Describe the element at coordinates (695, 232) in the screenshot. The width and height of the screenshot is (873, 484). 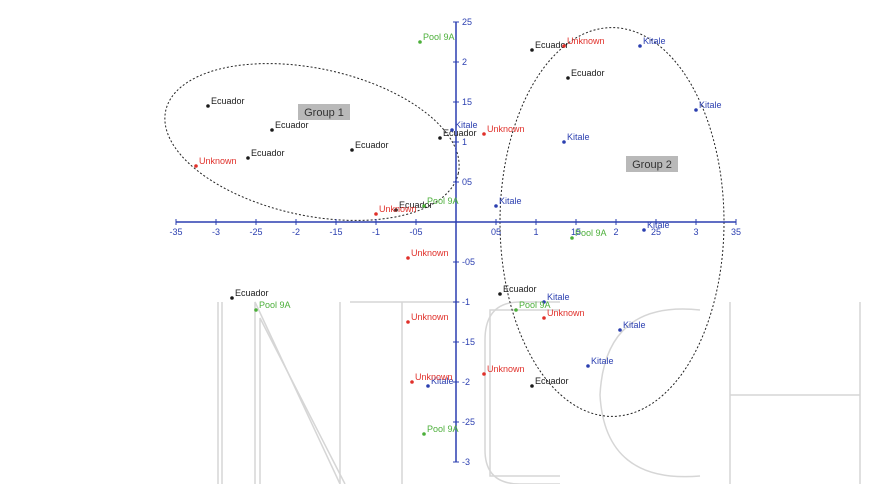
I see `x-tick-label: 3` at that location.